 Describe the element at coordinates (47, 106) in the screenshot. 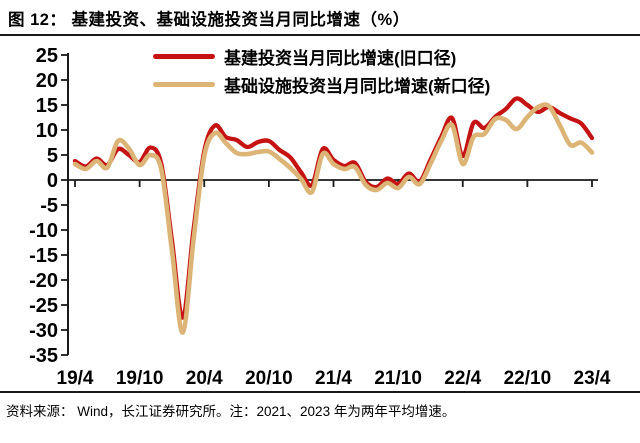

I see `y-tick-label: 15` at that location.